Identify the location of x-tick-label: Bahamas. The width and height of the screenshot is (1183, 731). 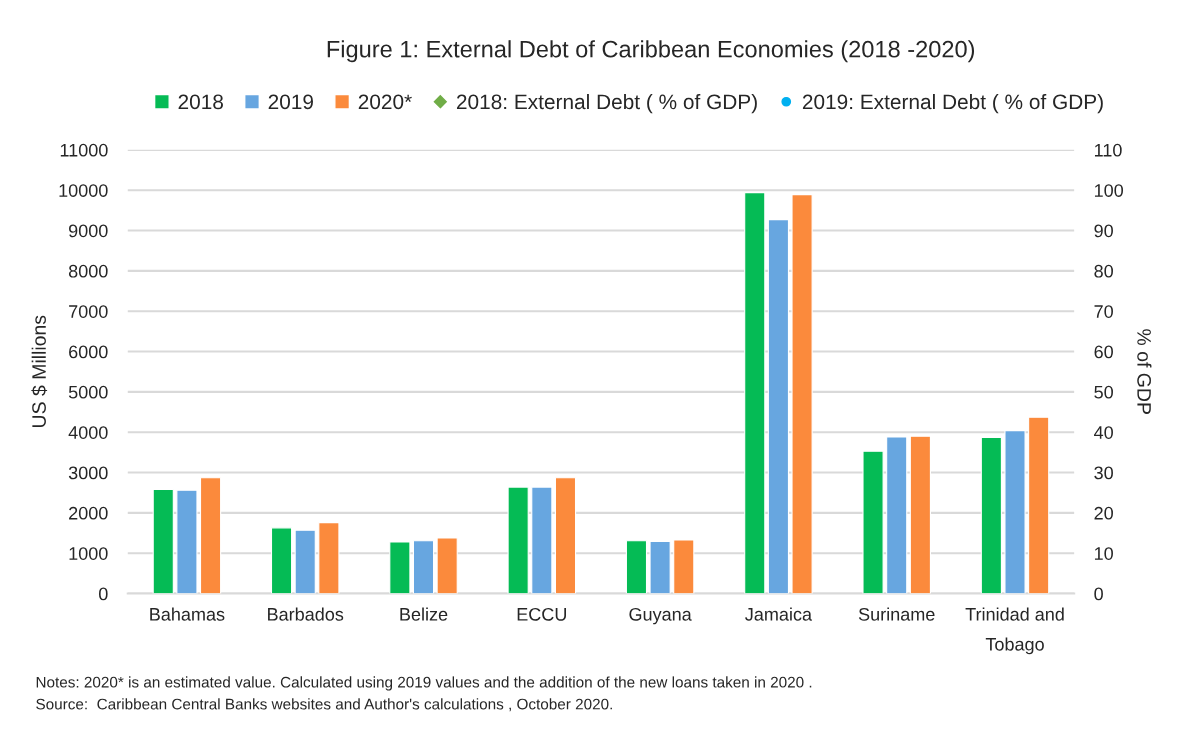
(187, 614).